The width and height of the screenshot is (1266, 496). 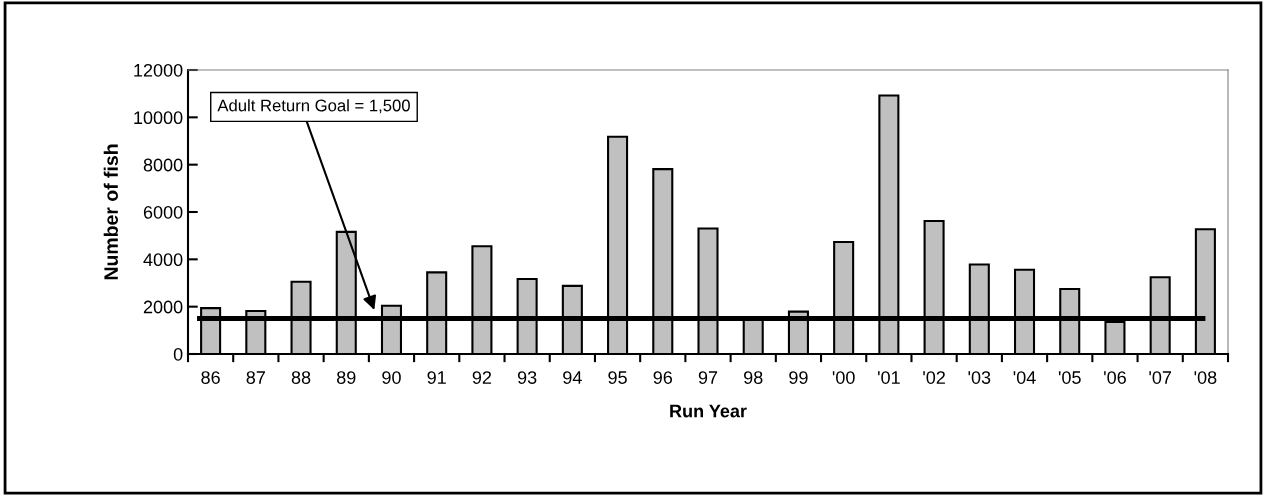 What do you see at coordinates (617, 377) in the screenshot?
I see `x-tick-label: 95` at bounding box center [617, 377].